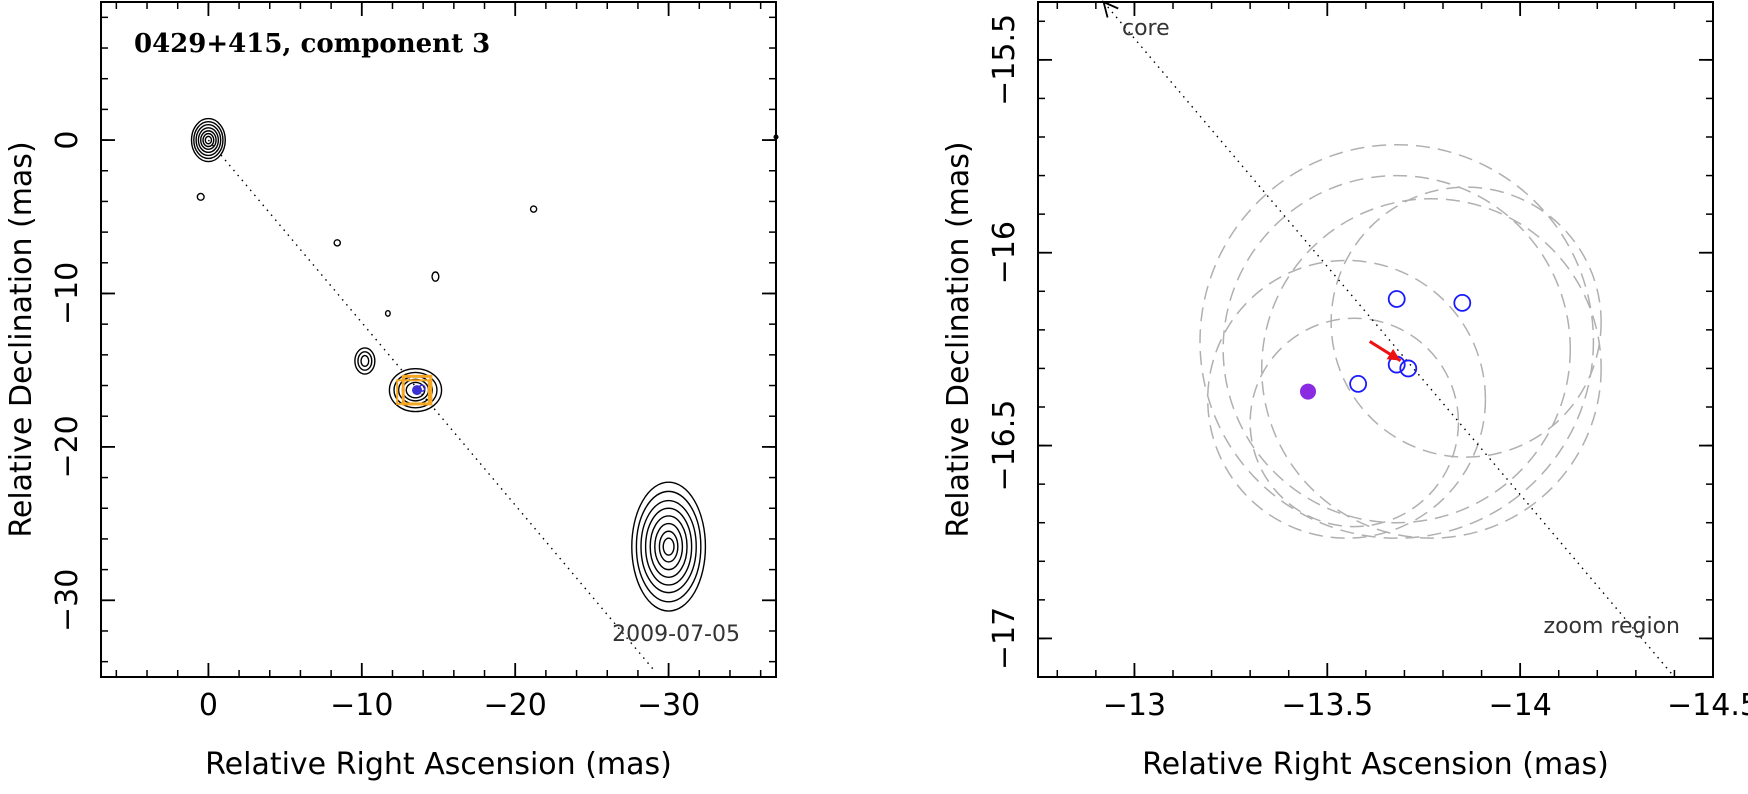 The height and width of the screenshot is (794, 1748). Describe the element at coordinates (1393, 354) in the screenshot. I see `right-motion-arrowhead` at that location.